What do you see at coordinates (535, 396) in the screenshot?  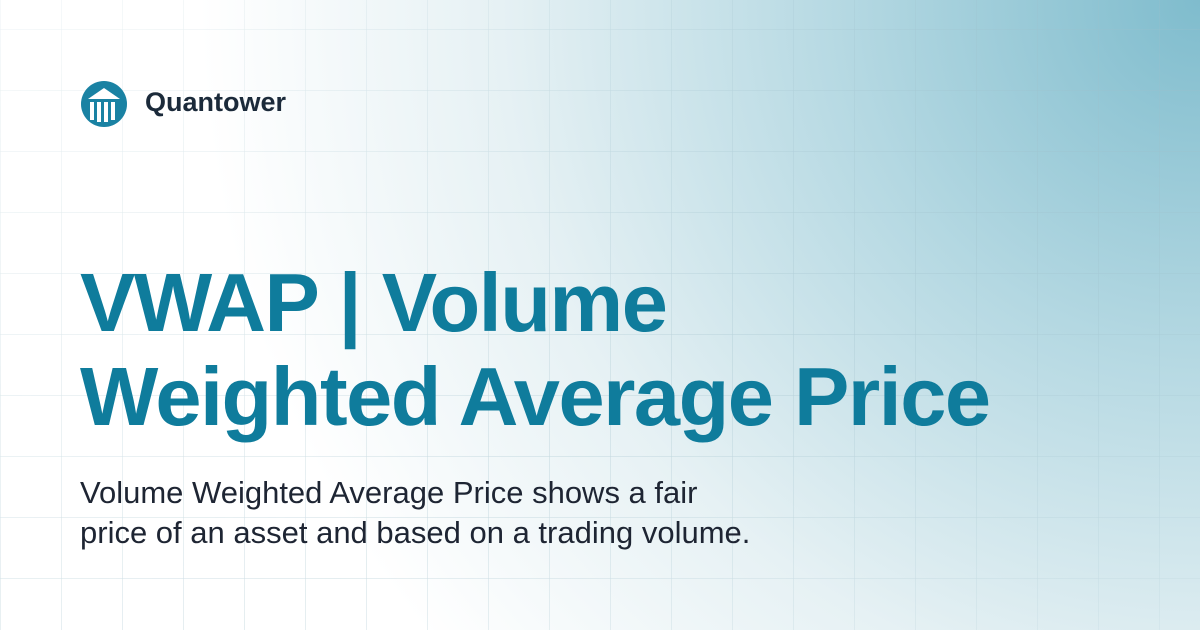 I see `title-line: Weighted Average Price` at bounding box center [535, 396].